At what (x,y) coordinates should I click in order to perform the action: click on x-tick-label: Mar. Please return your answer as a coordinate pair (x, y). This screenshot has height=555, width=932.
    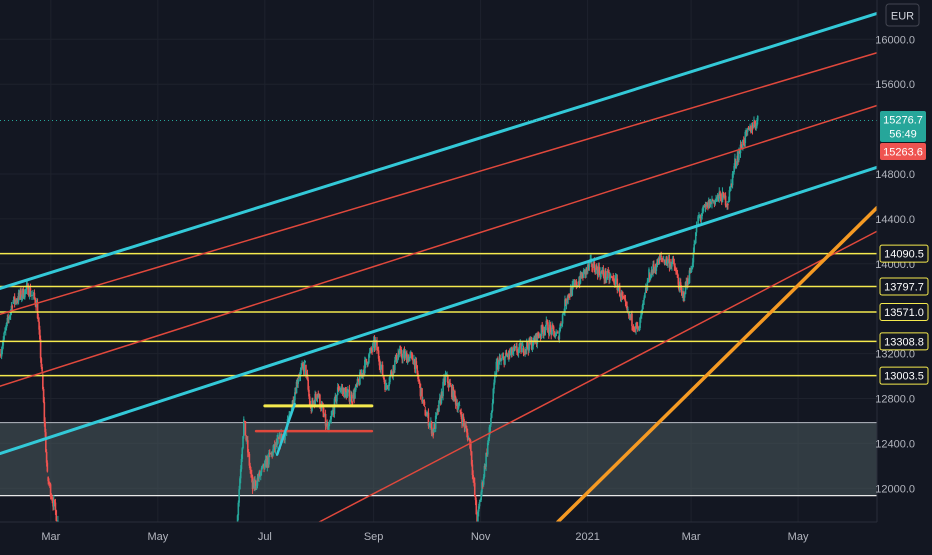
    Looking at the image, I should click on (50, 537).